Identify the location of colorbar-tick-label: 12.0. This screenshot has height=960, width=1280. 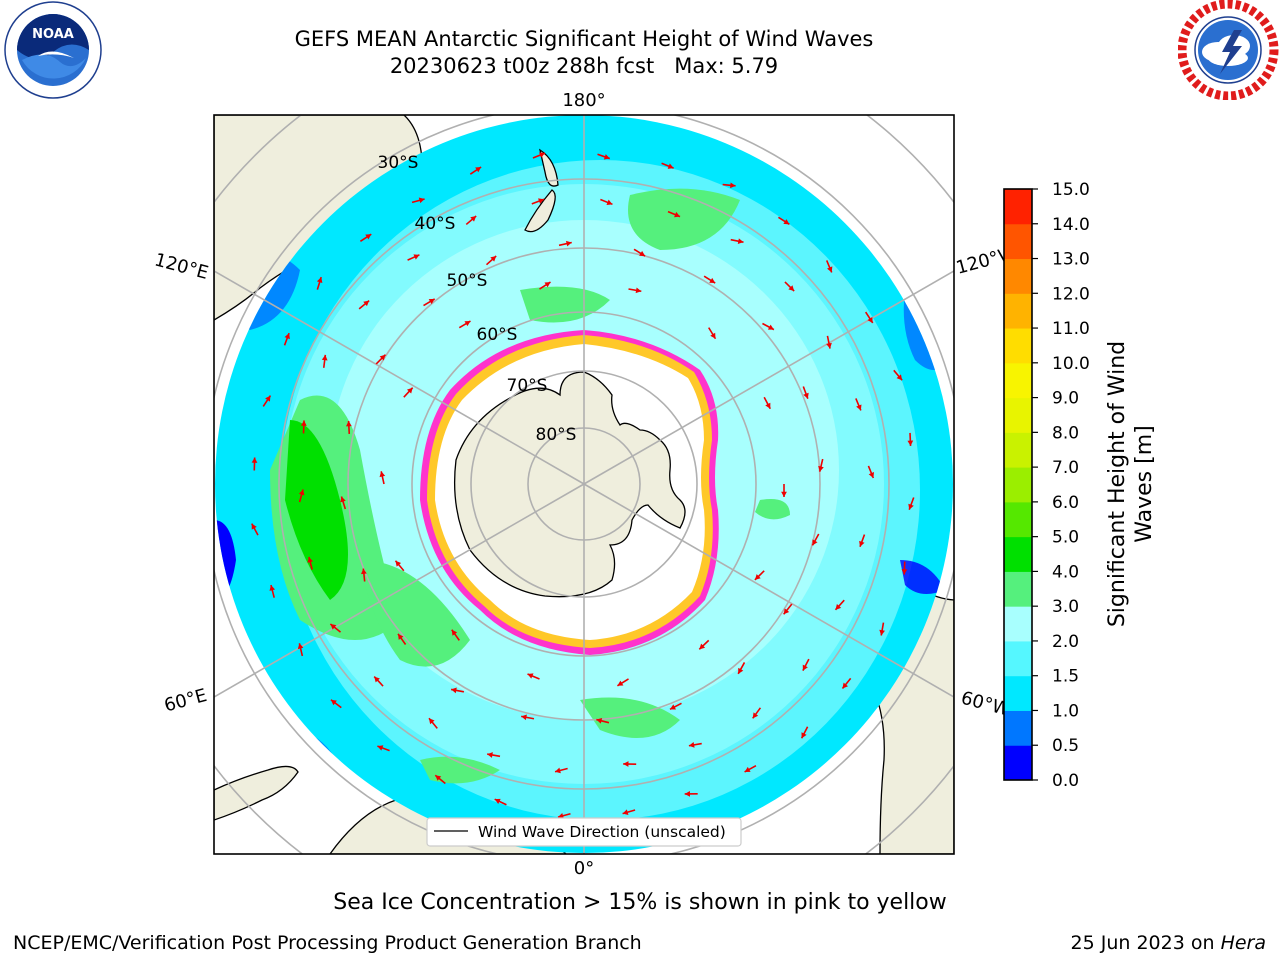
(1071, 294).